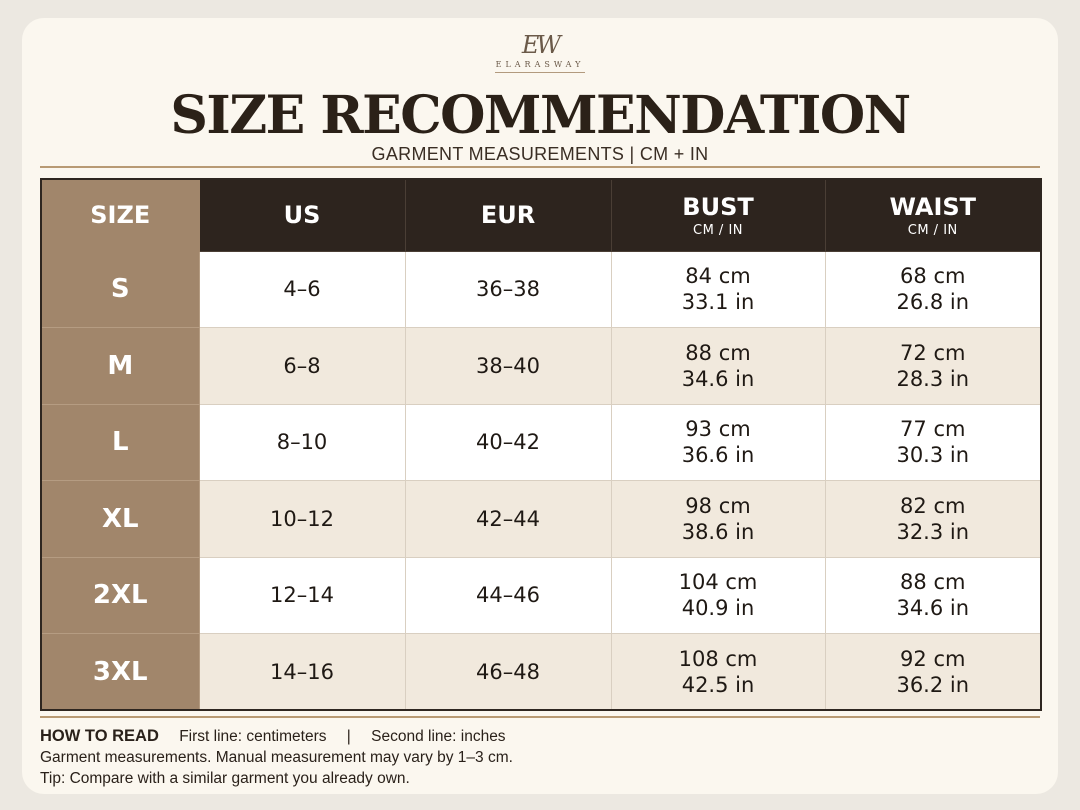  I want to click on waist-in: 32.3 in, so click(933, 531).